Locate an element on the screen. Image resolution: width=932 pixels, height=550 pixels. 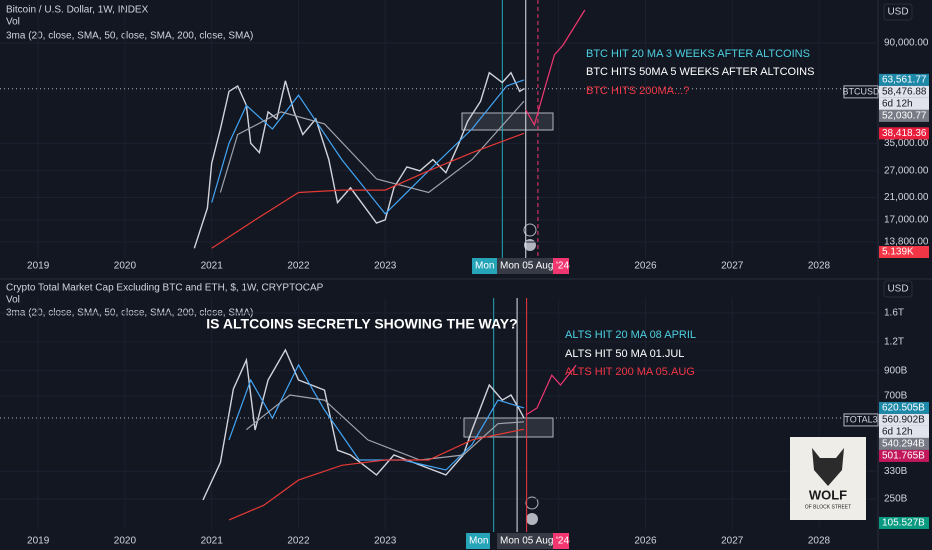
price-tag-label: 540.294B is located at coordinates (903, 444).